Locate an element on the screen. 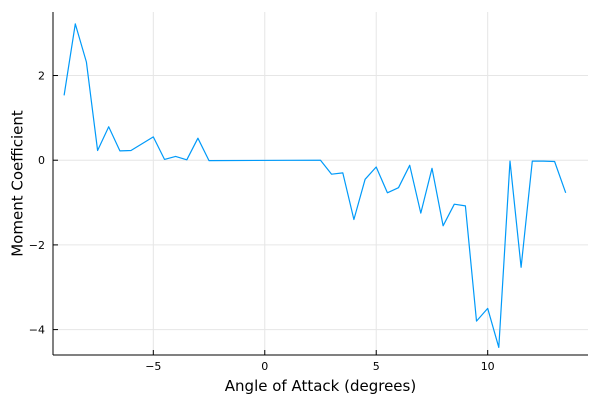  x-tick-label: −5 is located at coordinates (153, 366).